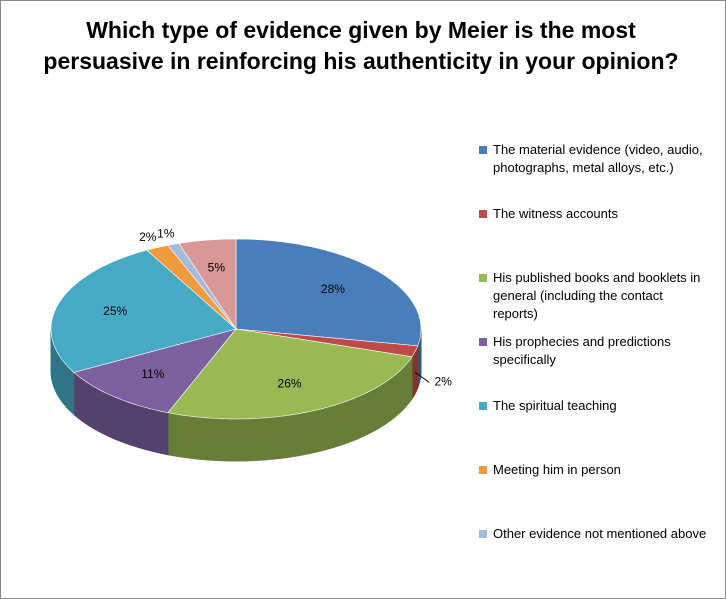 The image size is (726, 599). What do you see at coordinates (556, 213) in the screenshot?
I see `legend-label: The witness accounts` at bounding box center [556, 213].